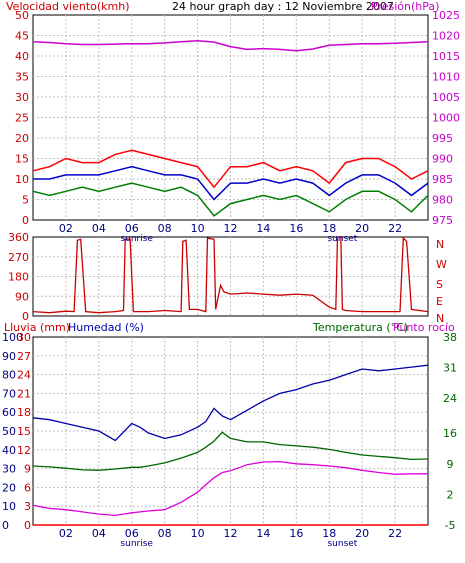  Describe the element at coordinates (9, 487) in the screenshot. I see `humidity-y-tick-20: 20` at that location.